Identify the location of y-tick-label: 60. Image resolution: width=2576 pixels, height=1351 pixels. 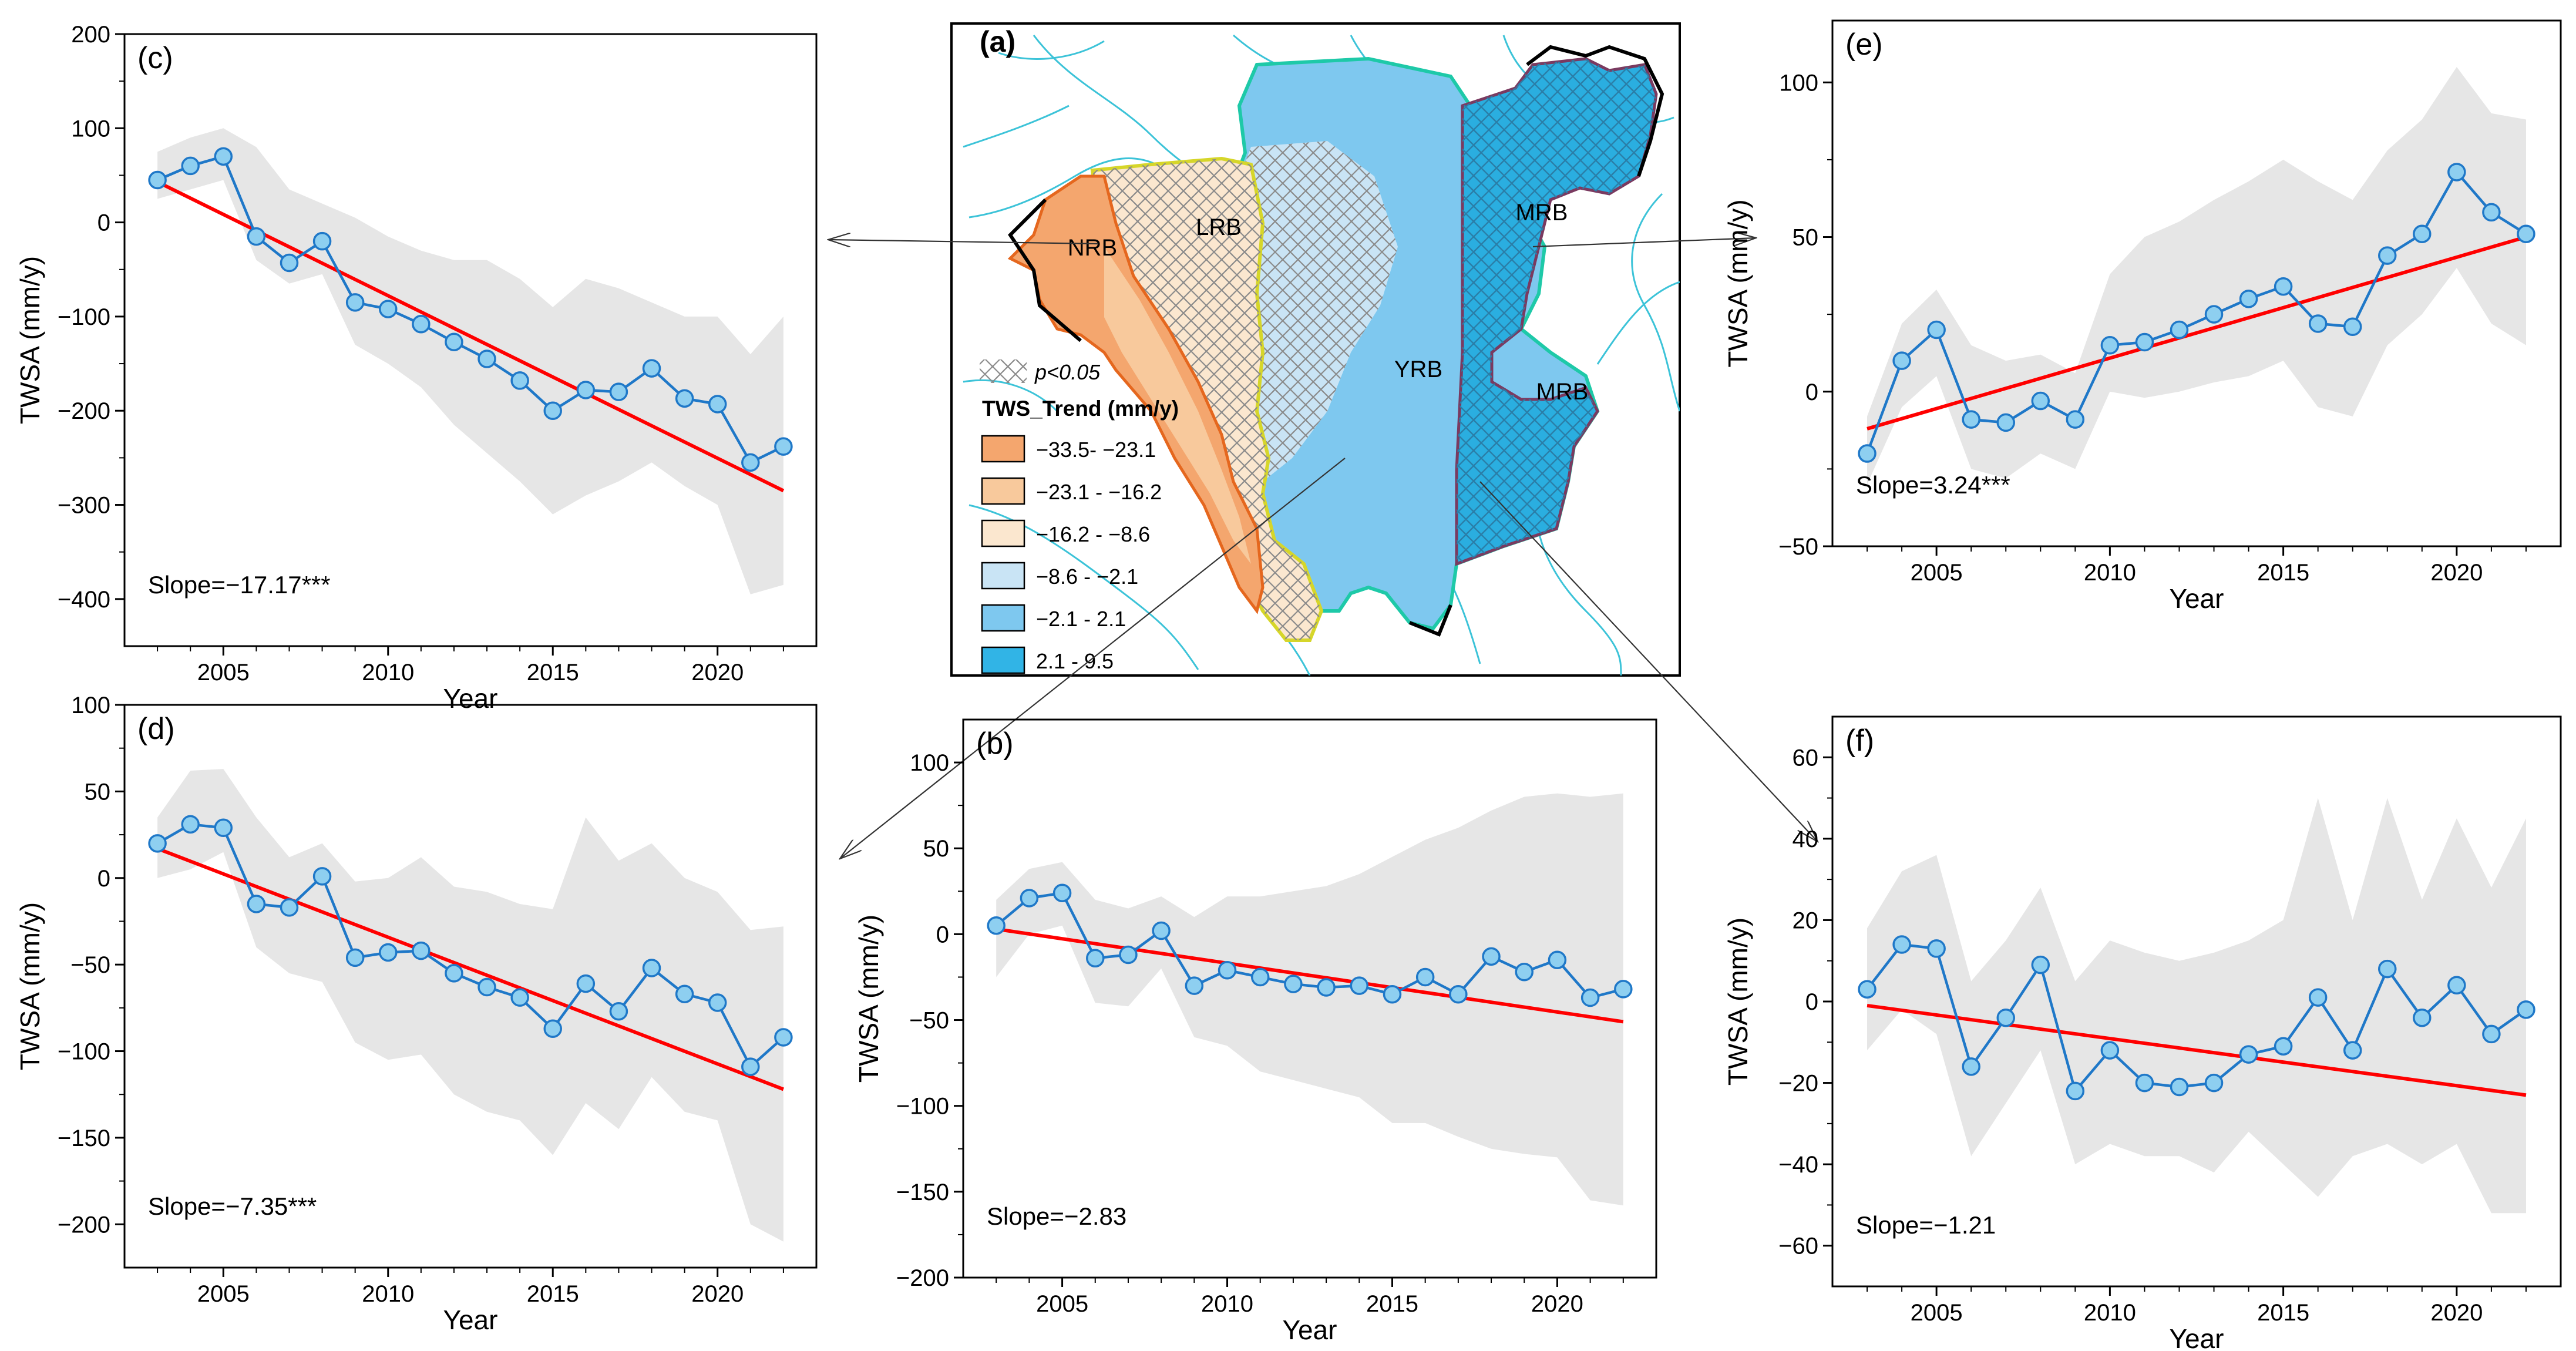
(1806, 758).